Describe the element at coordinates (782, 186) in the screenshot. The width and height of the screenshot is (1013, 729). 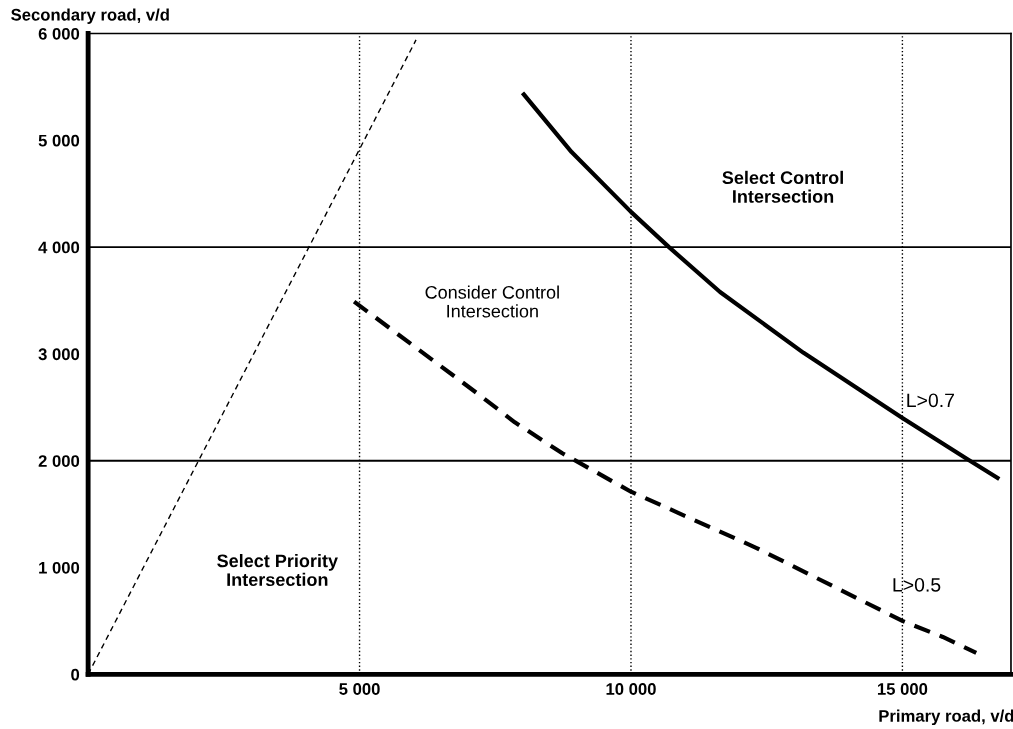
I see `annotation: Select Control Intersection` at that location.